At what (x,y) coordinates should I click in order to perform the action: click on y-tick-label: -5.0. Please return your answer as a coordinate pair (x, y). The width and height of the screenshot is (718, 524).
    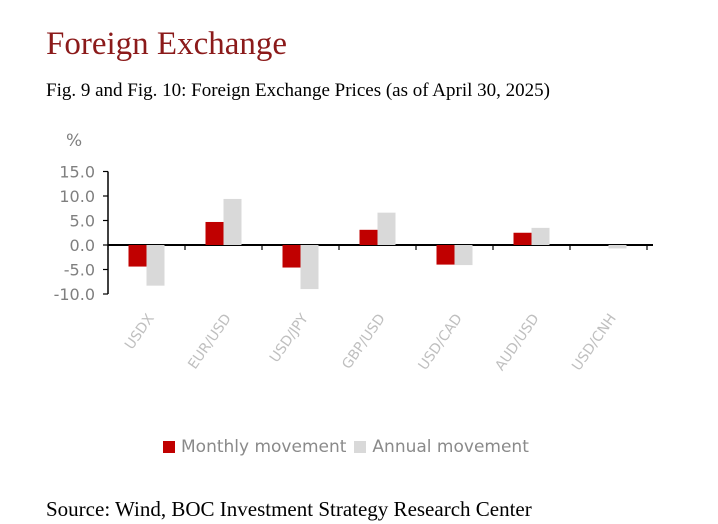
    Looking at the image, I should click on (79, 270).